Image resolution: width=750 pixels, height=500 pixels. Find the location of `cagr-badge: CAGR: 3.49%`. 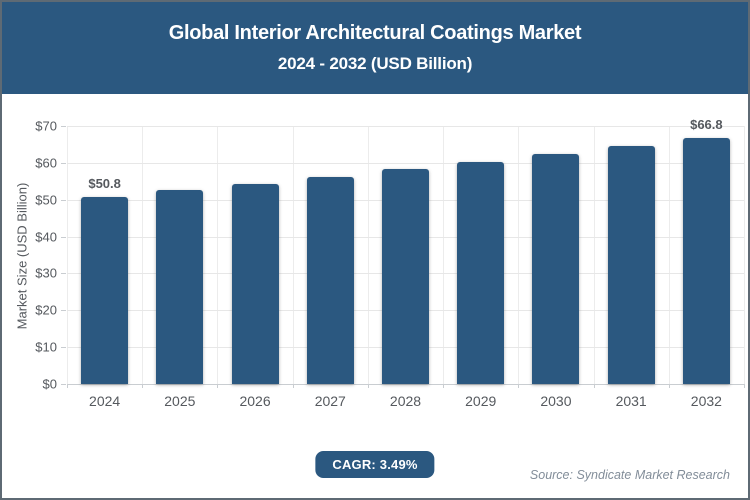

cagr-badge: CAGR: 3.49% is located at coordinates (375, 464).